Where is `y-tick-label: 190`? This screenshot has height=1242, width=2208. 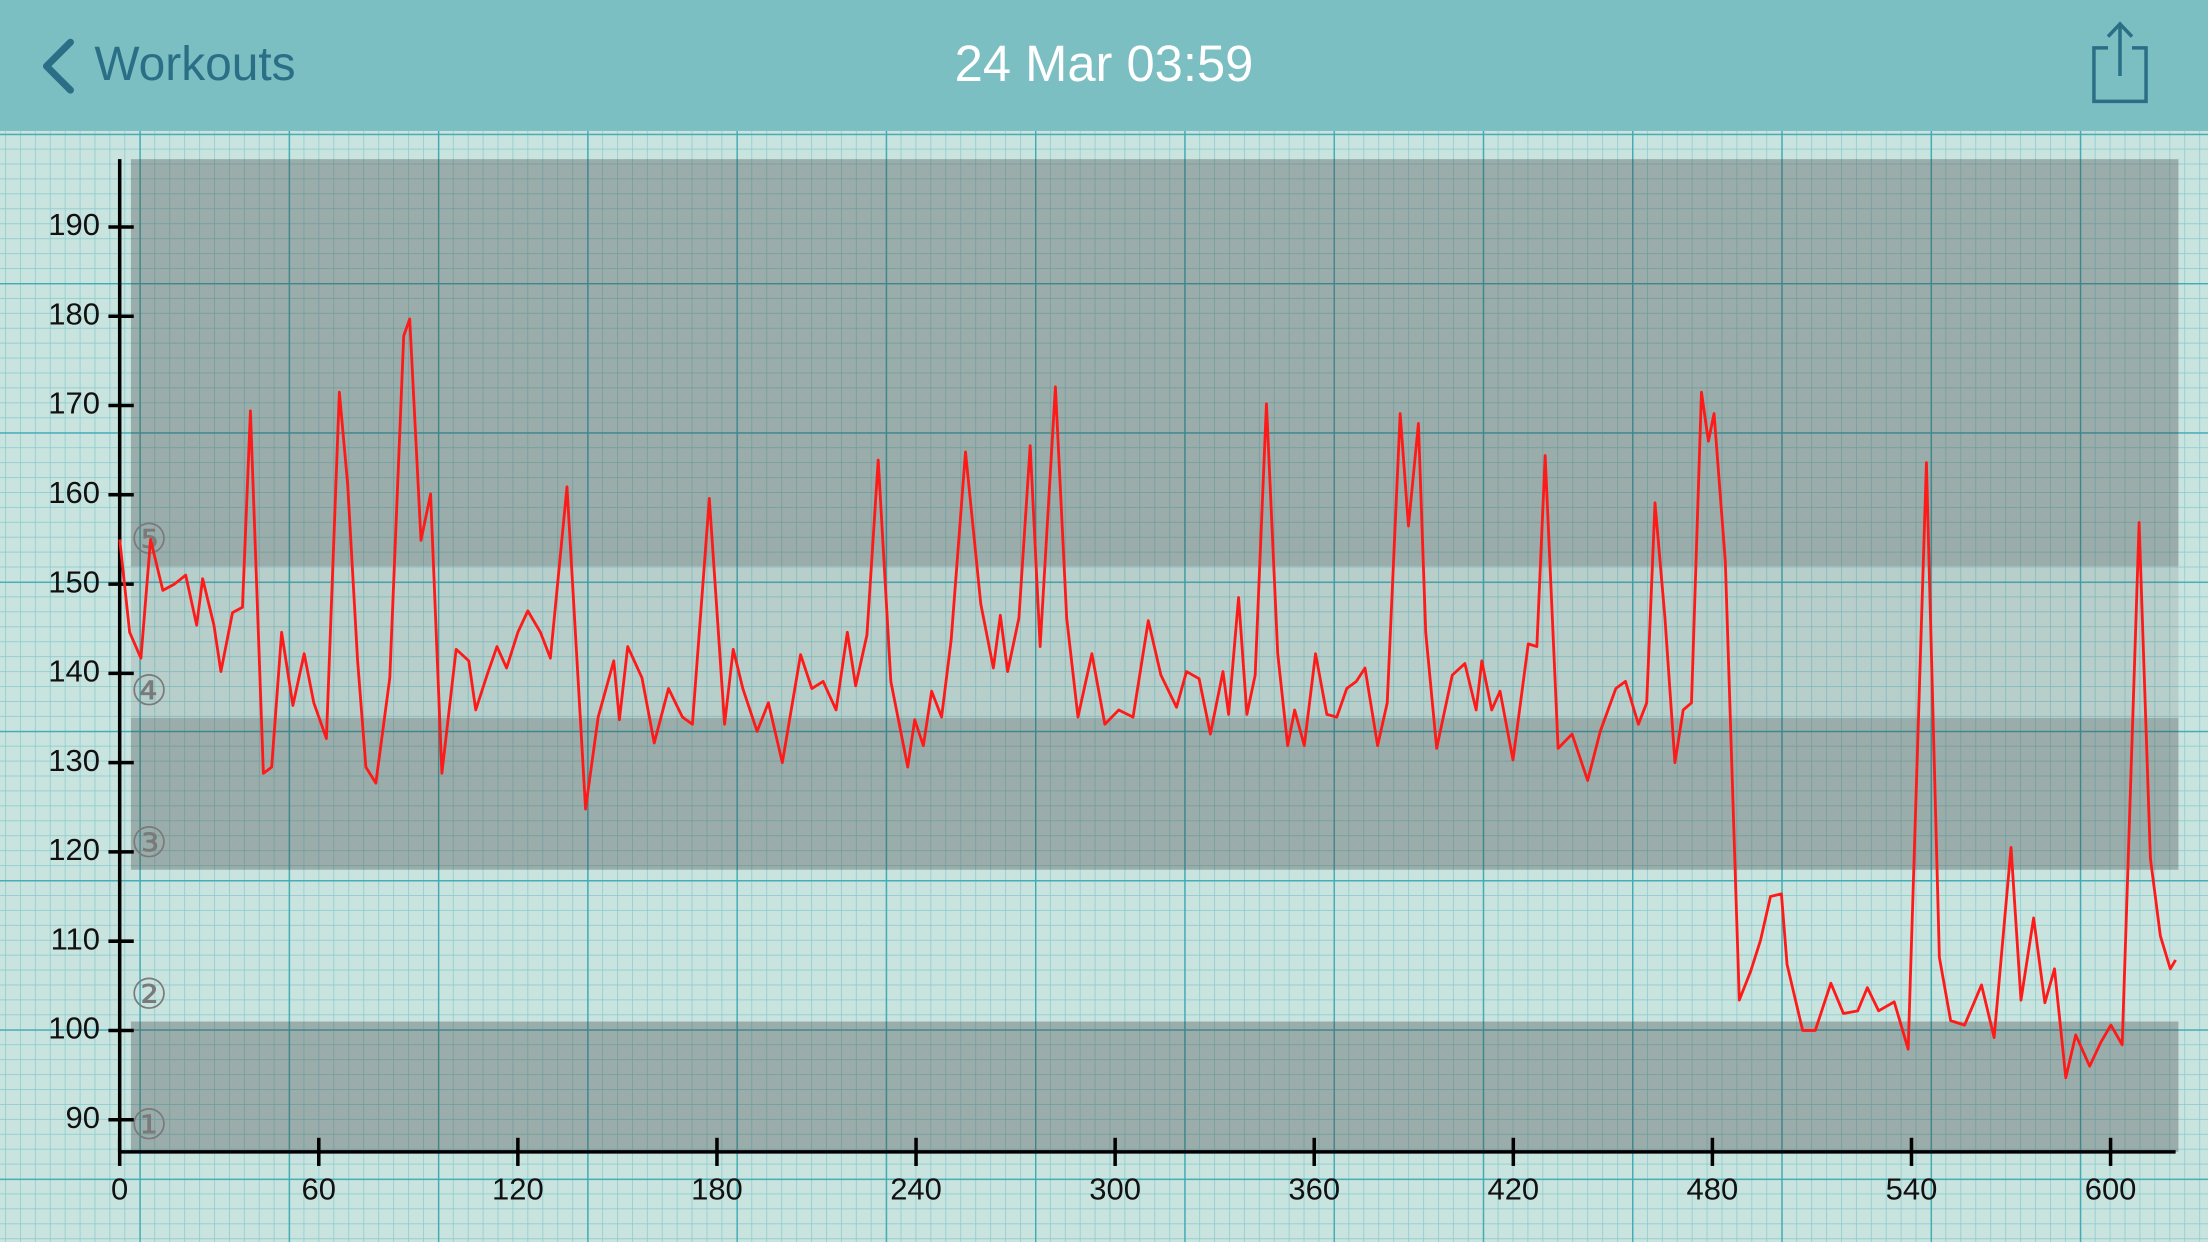
y-tick-label: 190 is located at coordinates (74, 224).